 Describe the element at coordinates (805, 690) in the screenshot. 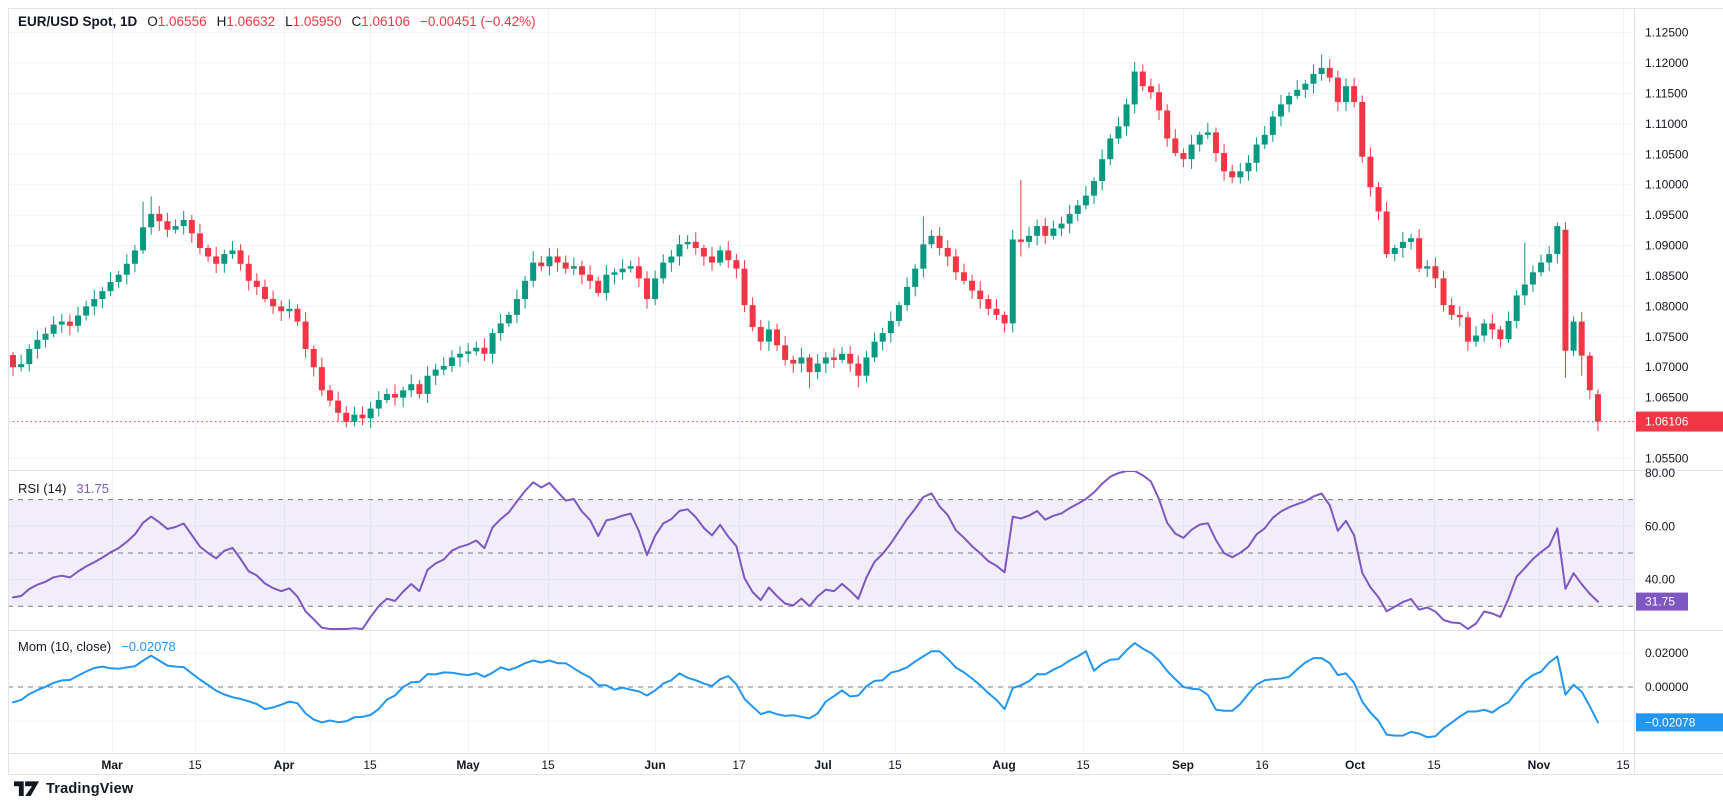

I see `momentum-line` at that location.